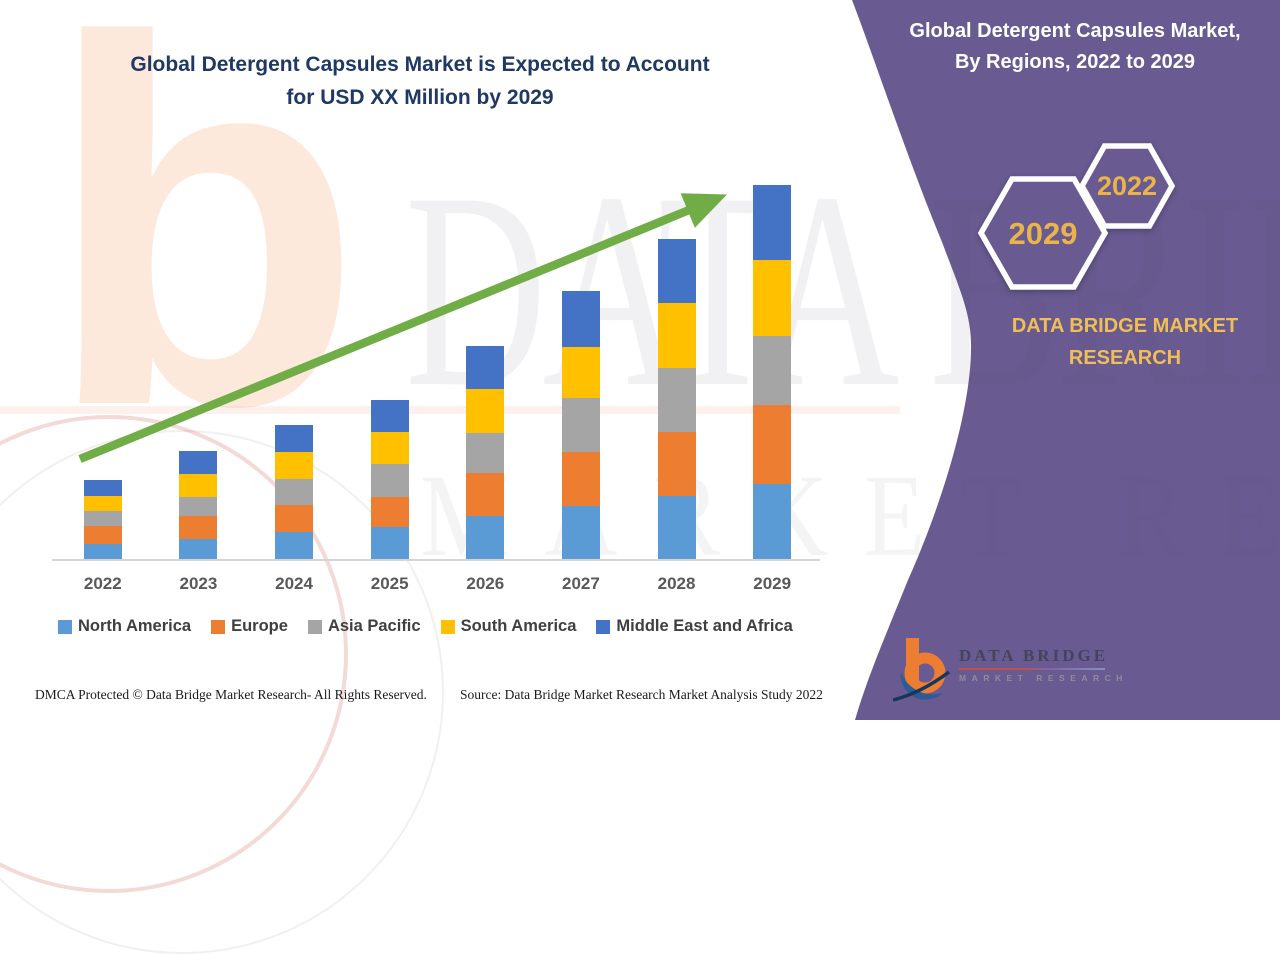  I want to click on segment-europe-2023, so click(198, 527).